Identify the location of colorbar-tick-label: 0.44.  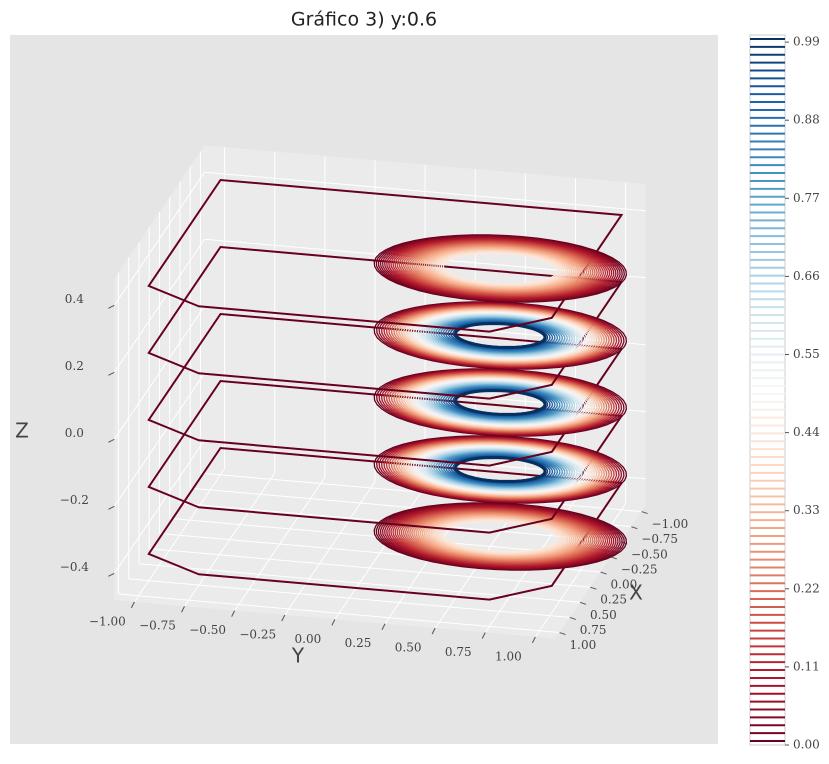
(806, 432).